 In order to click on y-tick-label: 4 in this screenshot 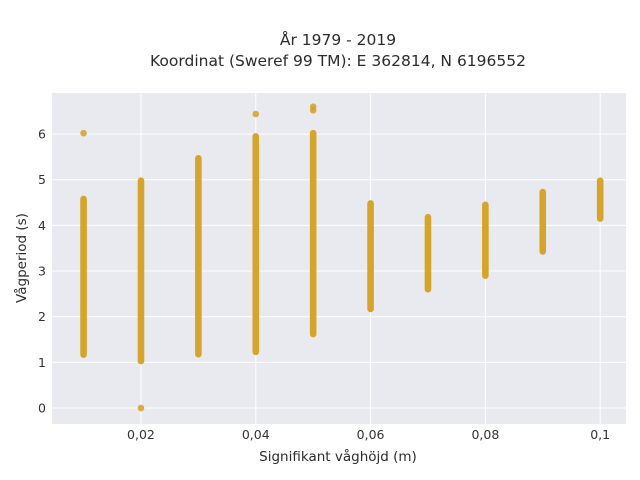, I will do `click(42, 225)`.